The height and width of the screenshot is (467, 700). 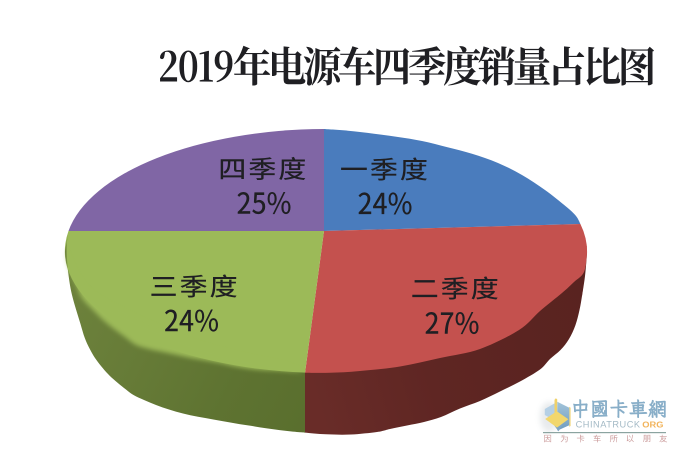 I want to click on svg-text: ORG, so click(x=653, y=424).